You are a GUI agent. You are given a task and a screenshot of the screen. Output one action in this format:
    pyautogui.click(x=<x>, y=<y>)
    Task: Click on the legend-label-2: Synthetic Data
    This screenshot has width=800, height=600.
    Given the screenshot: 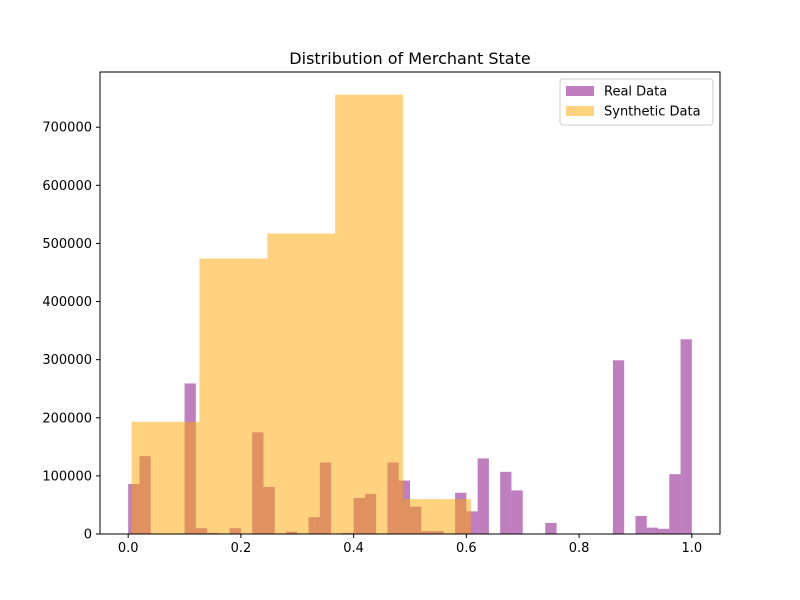 What is the action you would take?
    pyautogui.click(x=652, y=112)
    